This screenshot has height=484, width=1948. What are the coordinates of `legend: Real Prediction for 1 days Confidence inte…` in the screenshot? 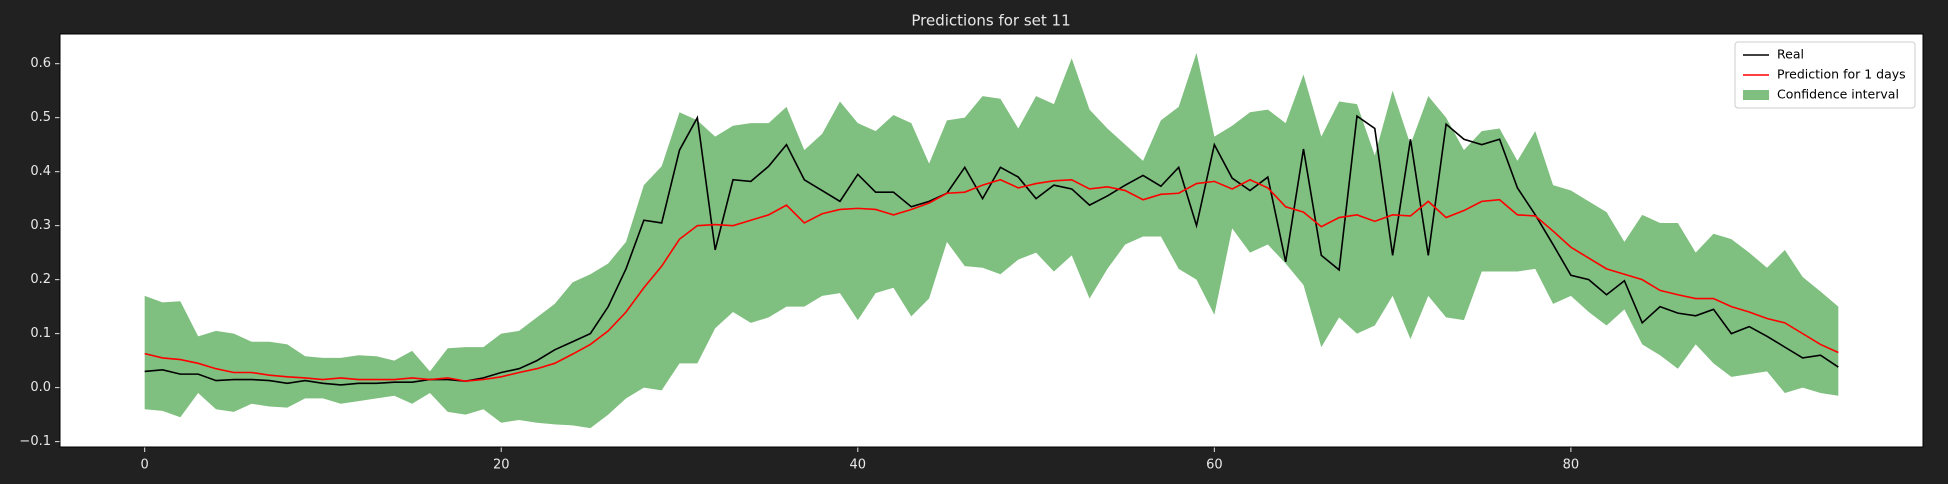 It's located at (1825, 75).